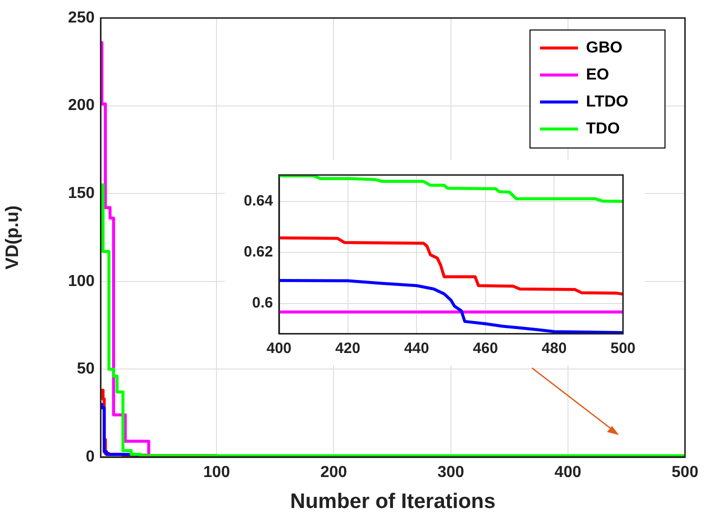  Describe the element at coordinates (262, 303) in the screenshot. I see `y-tick-label: 0.6` at that location.